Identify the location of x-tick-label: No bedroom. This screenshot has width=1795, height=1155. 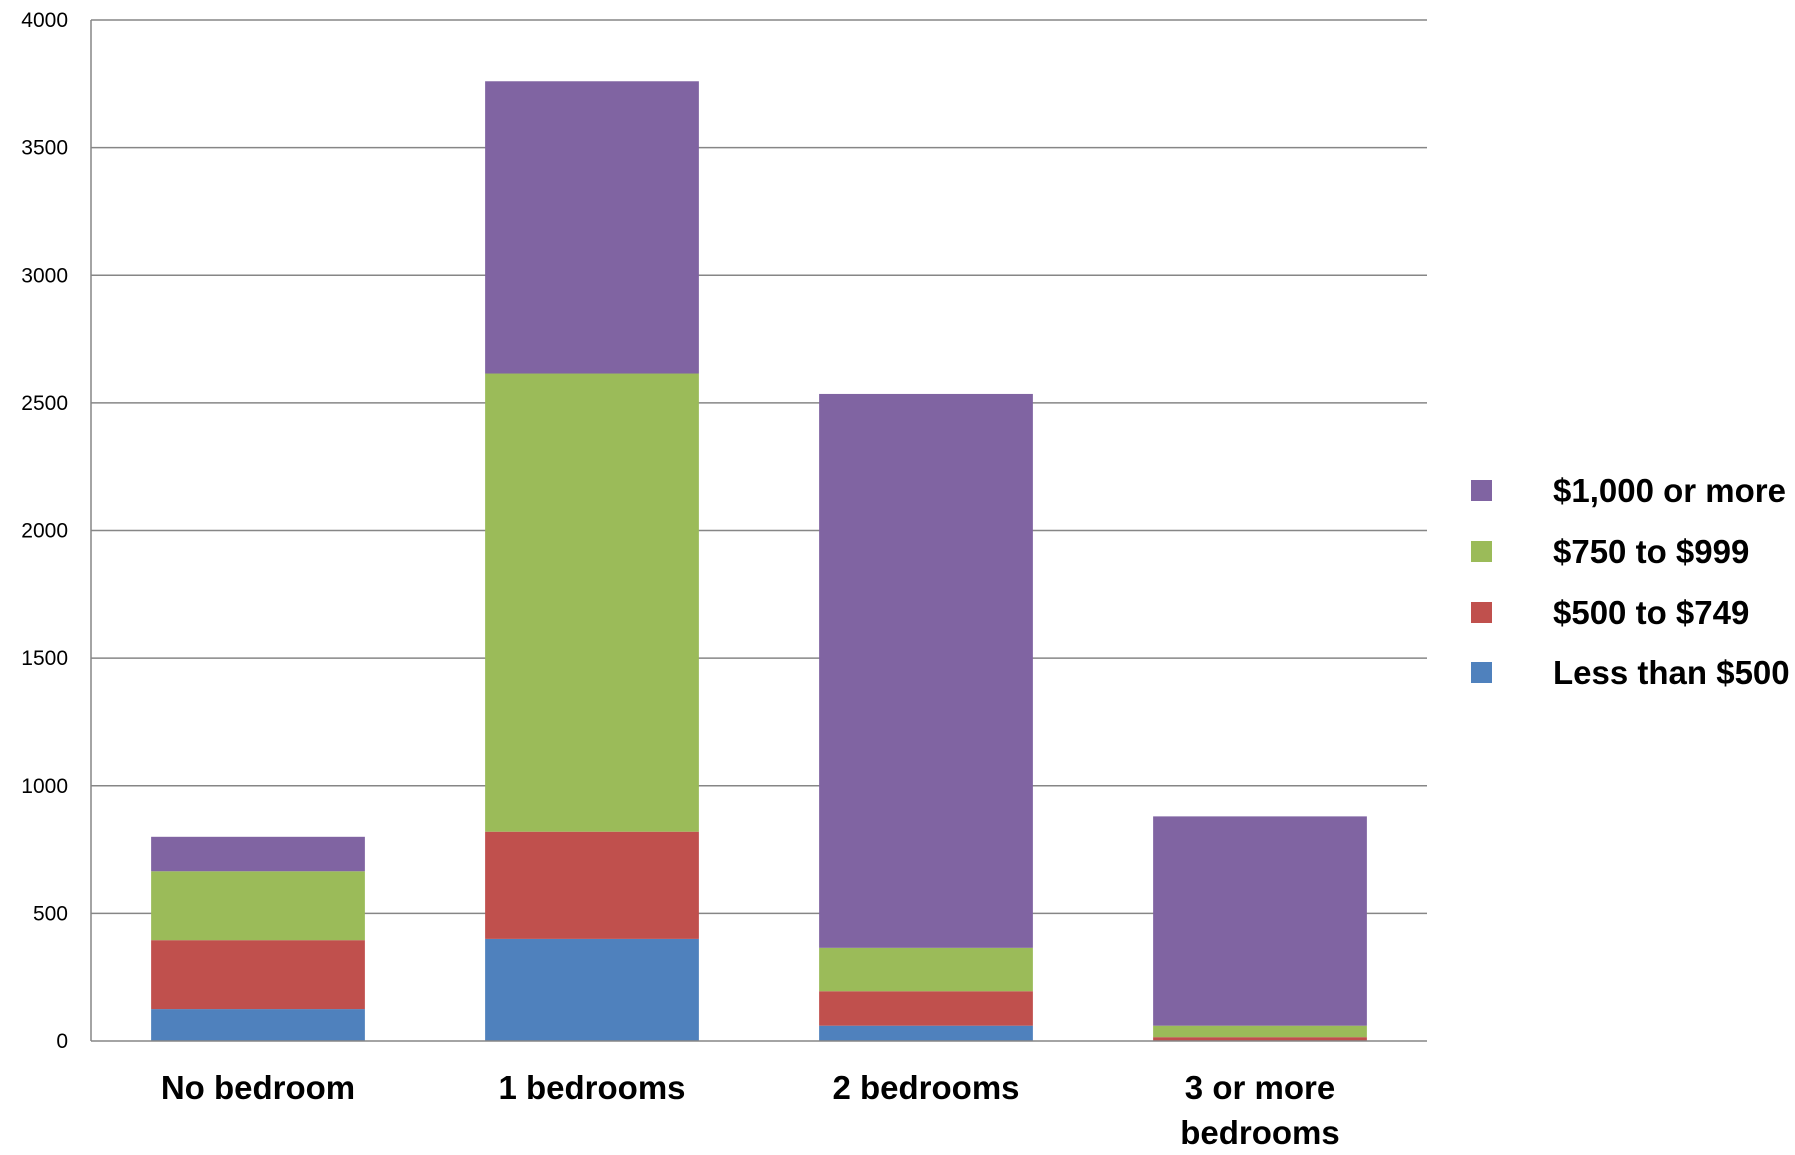
(258, 1087).